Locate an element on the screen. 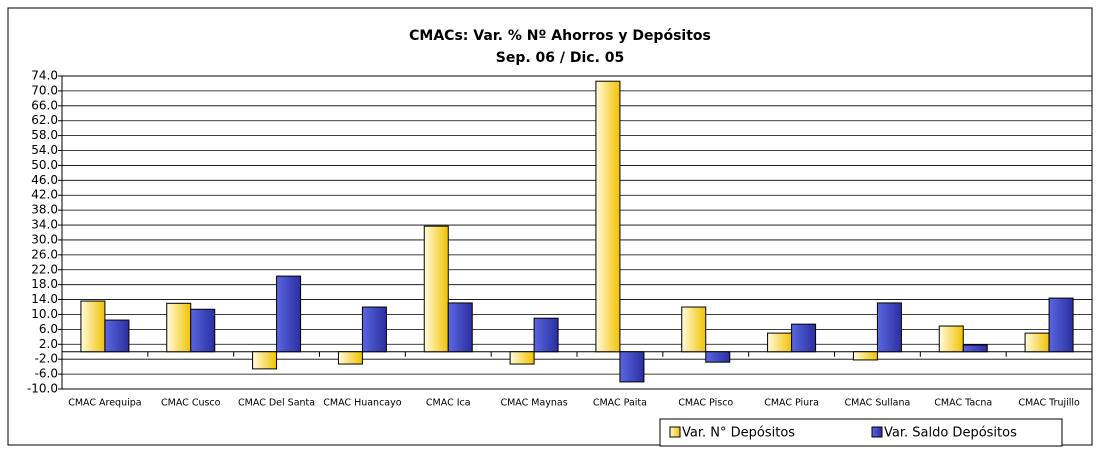 The image size is (1100, 453). y-tick-label: 62.0 is located at coordinates (44, 120).